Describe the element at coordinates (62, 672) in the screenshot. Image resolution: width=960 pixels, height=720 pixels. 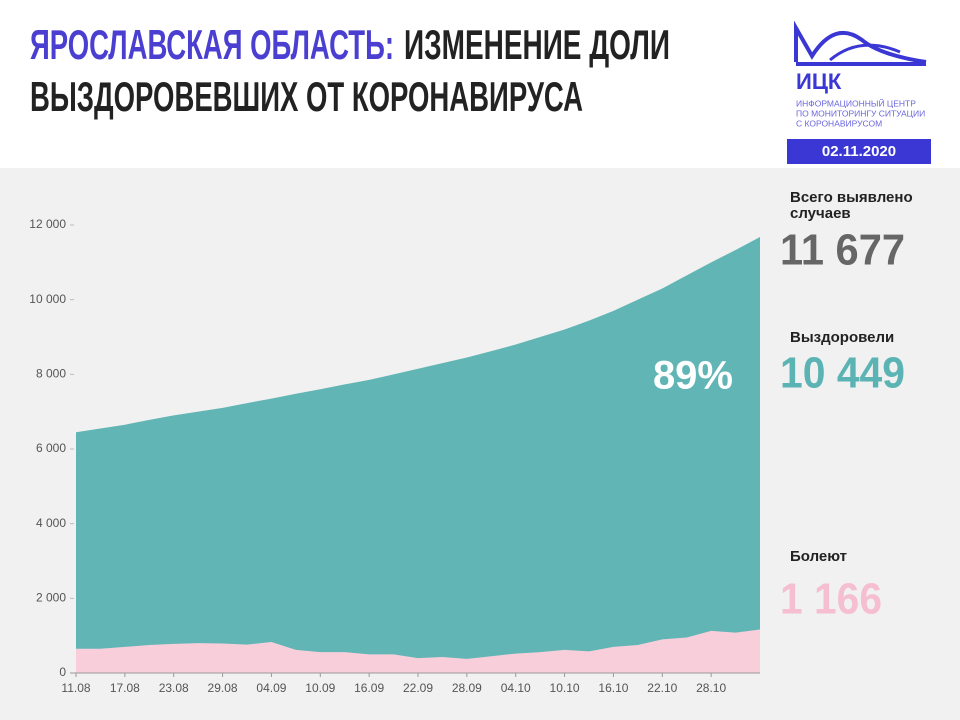
I see `y-tick-label: 0` at that location.